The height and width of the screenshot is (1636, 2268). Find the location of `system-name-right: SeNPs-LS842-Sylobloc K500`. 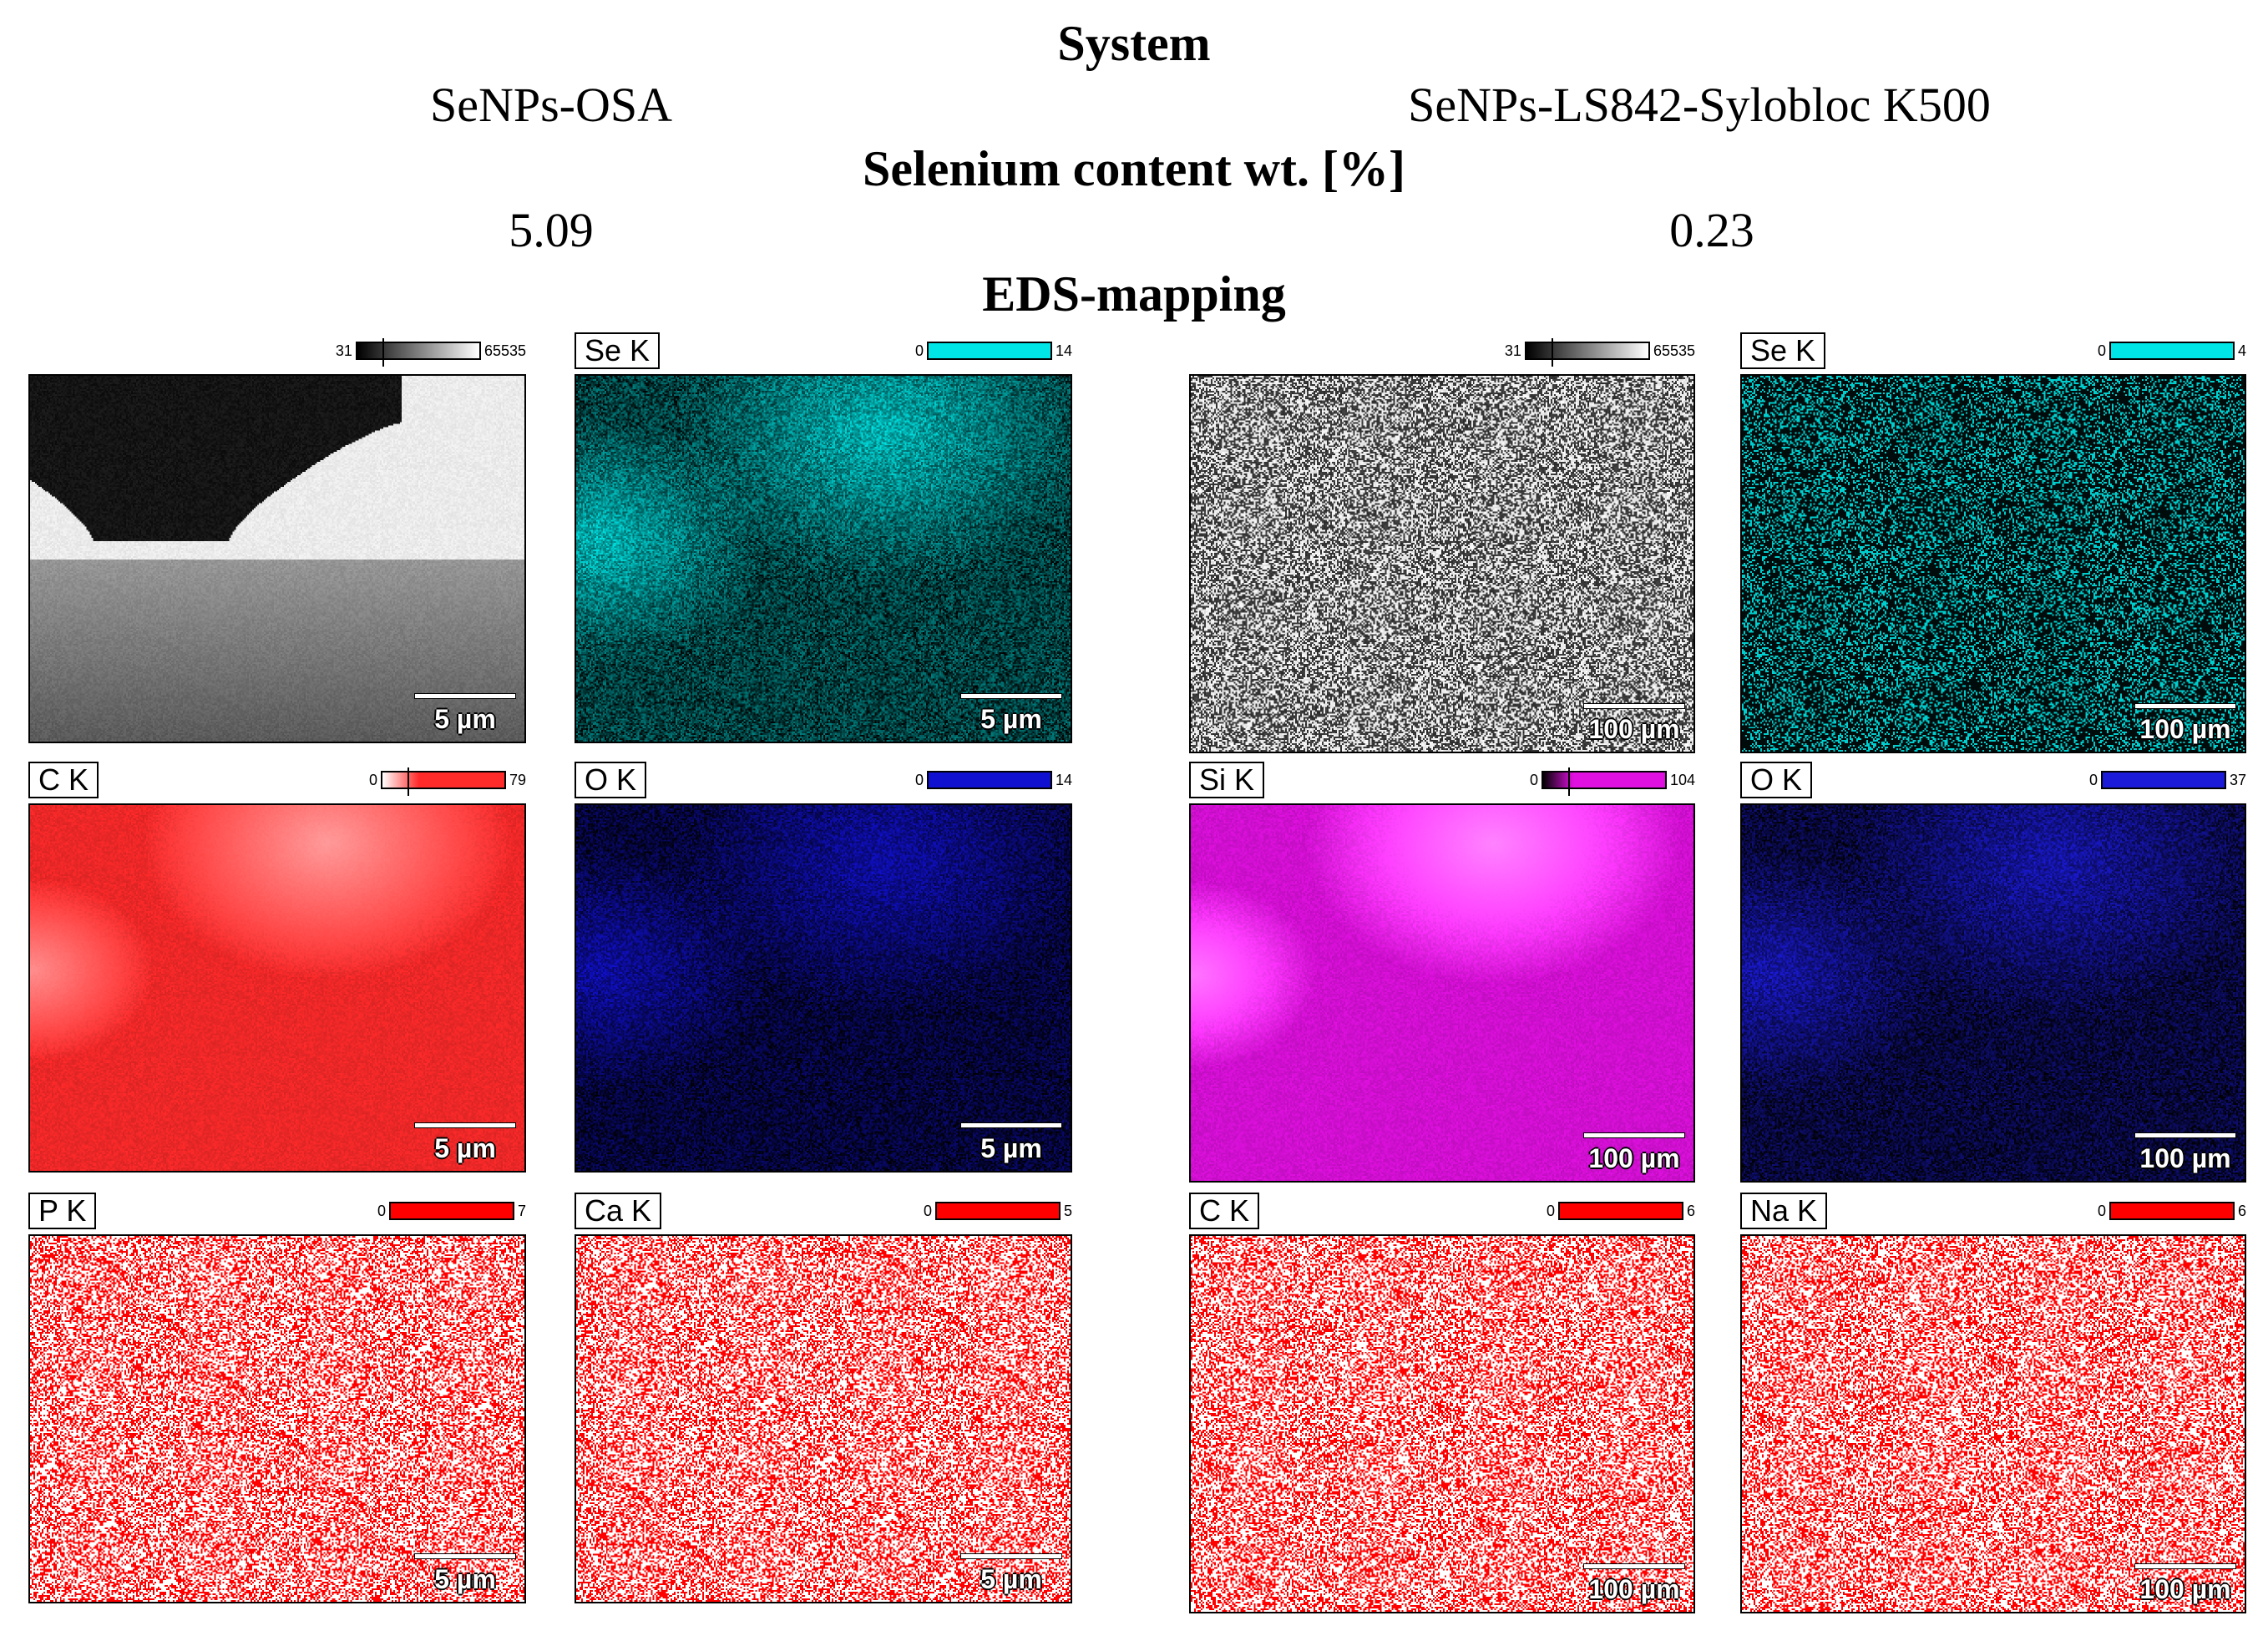

system-name-right: SeNPs-LS842-Sylobloc K500 is located at coordinates (1699, 105).